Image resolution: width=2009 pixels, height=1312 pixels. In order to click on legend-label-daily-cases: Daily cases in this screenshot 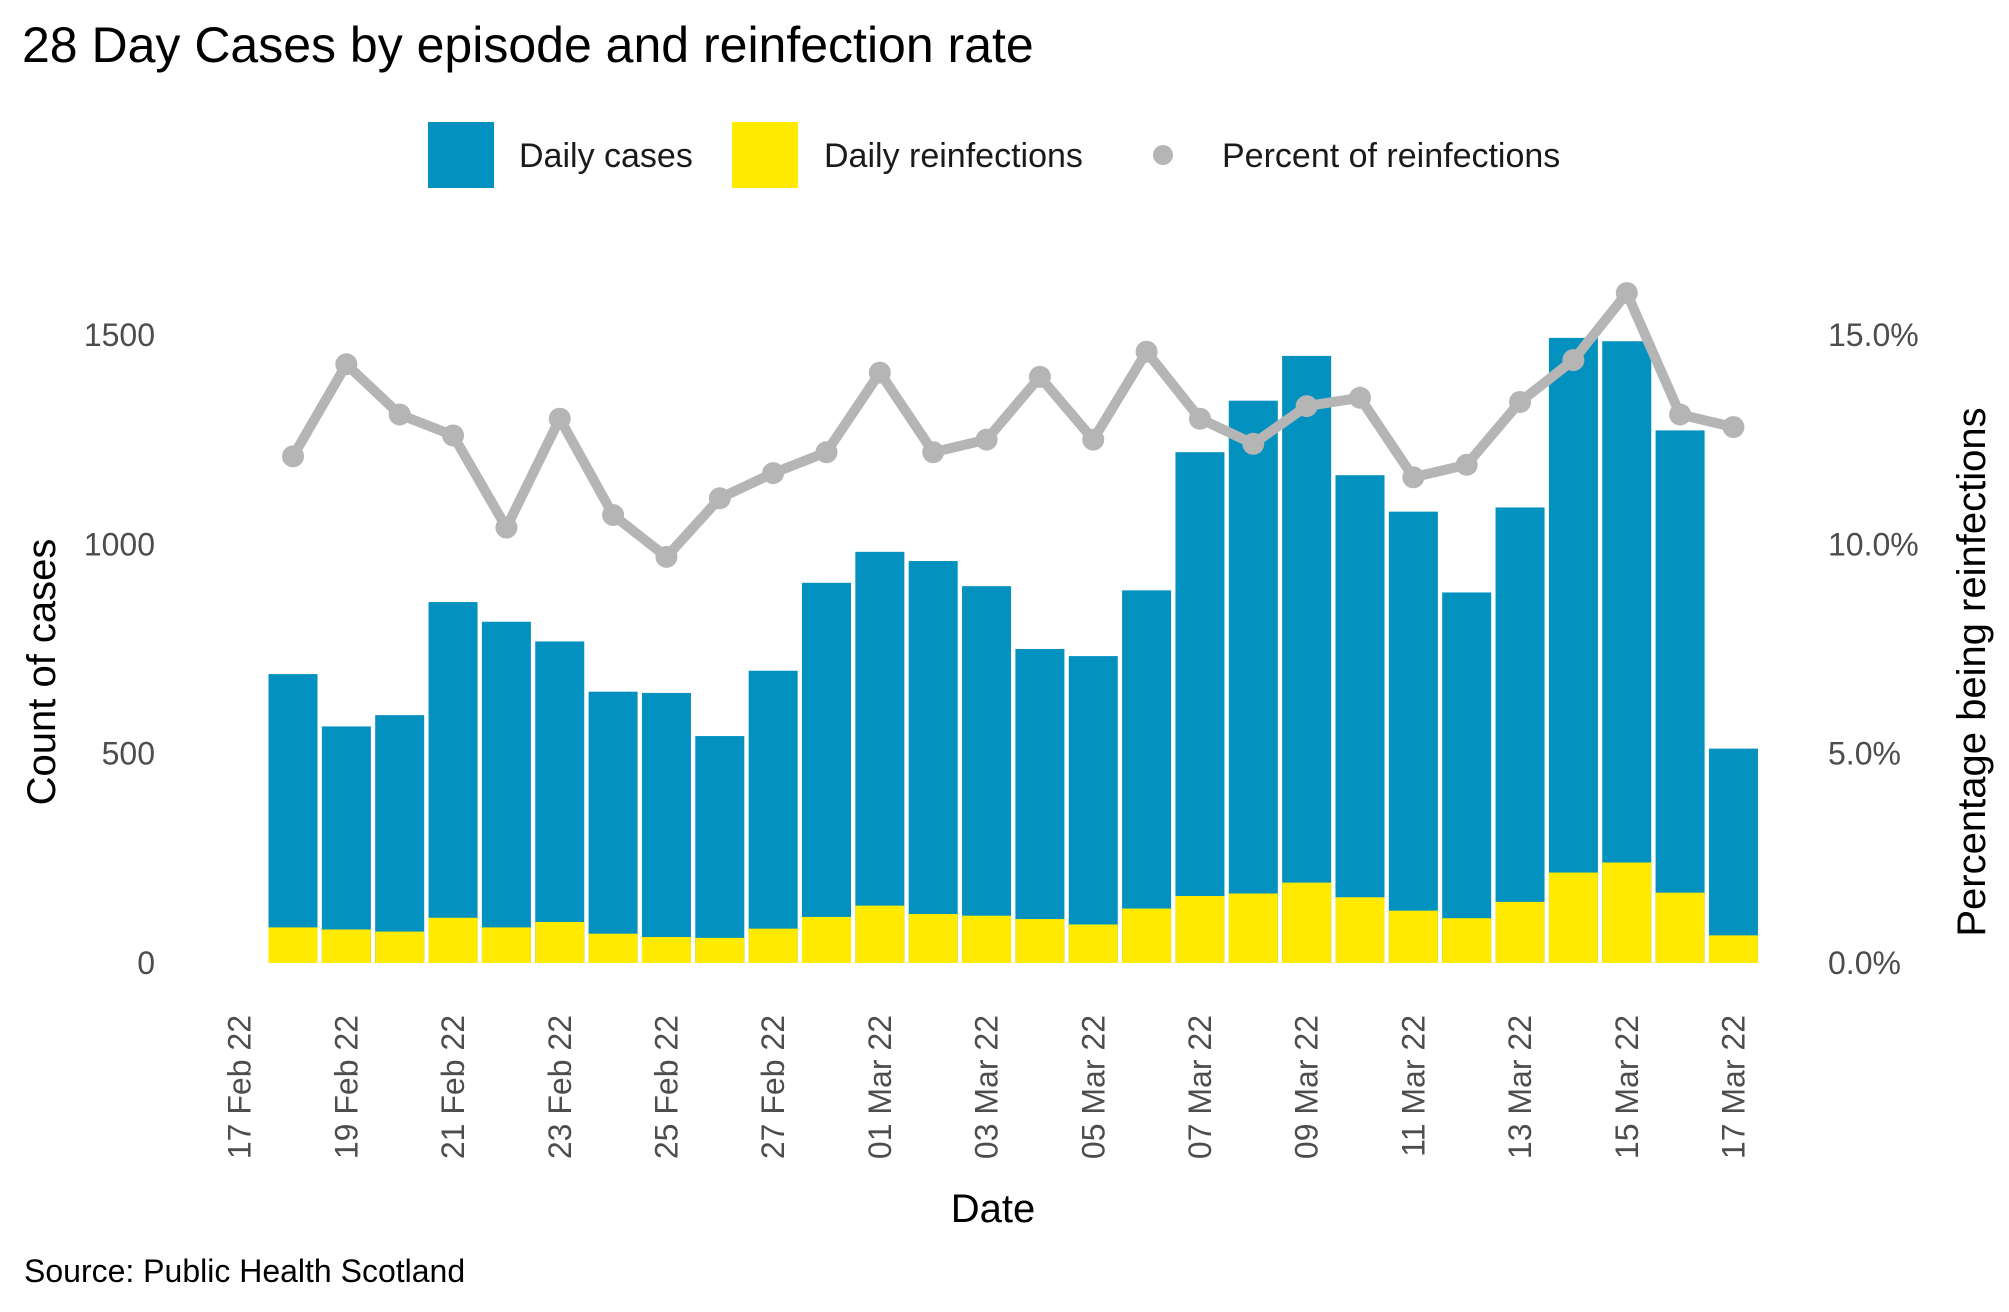, I will do `click(606, 156)`.